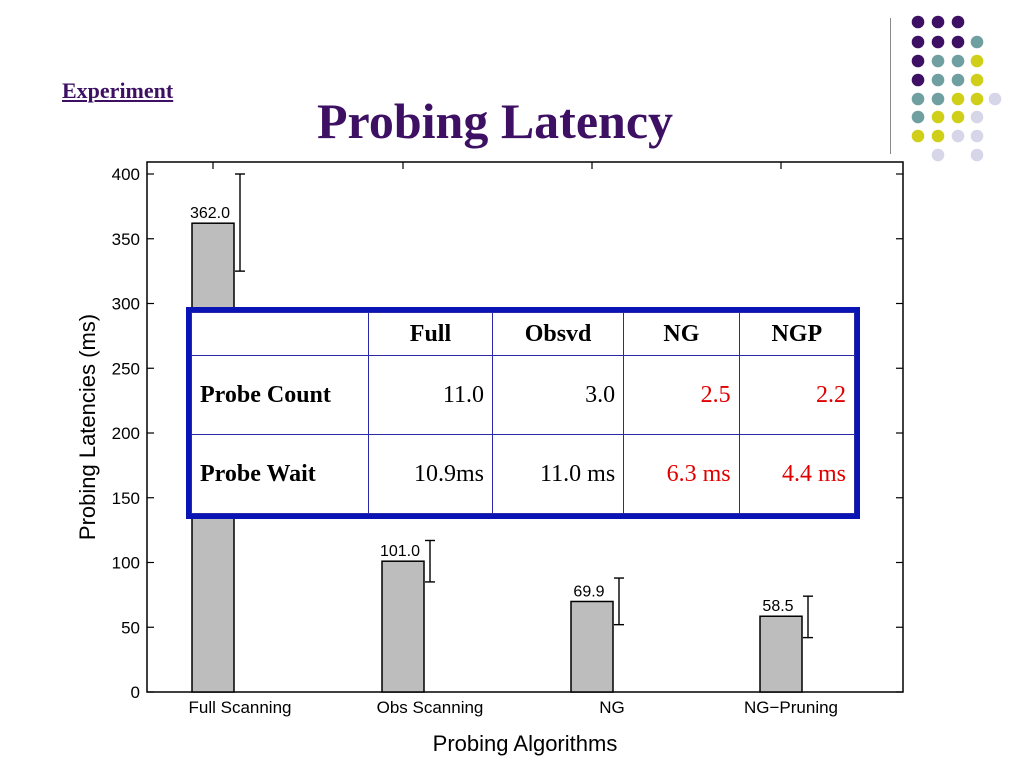 This screenshot has width=1024, height=768. I want to click on table-cell-highlight: 2.5, so click(681, 395).